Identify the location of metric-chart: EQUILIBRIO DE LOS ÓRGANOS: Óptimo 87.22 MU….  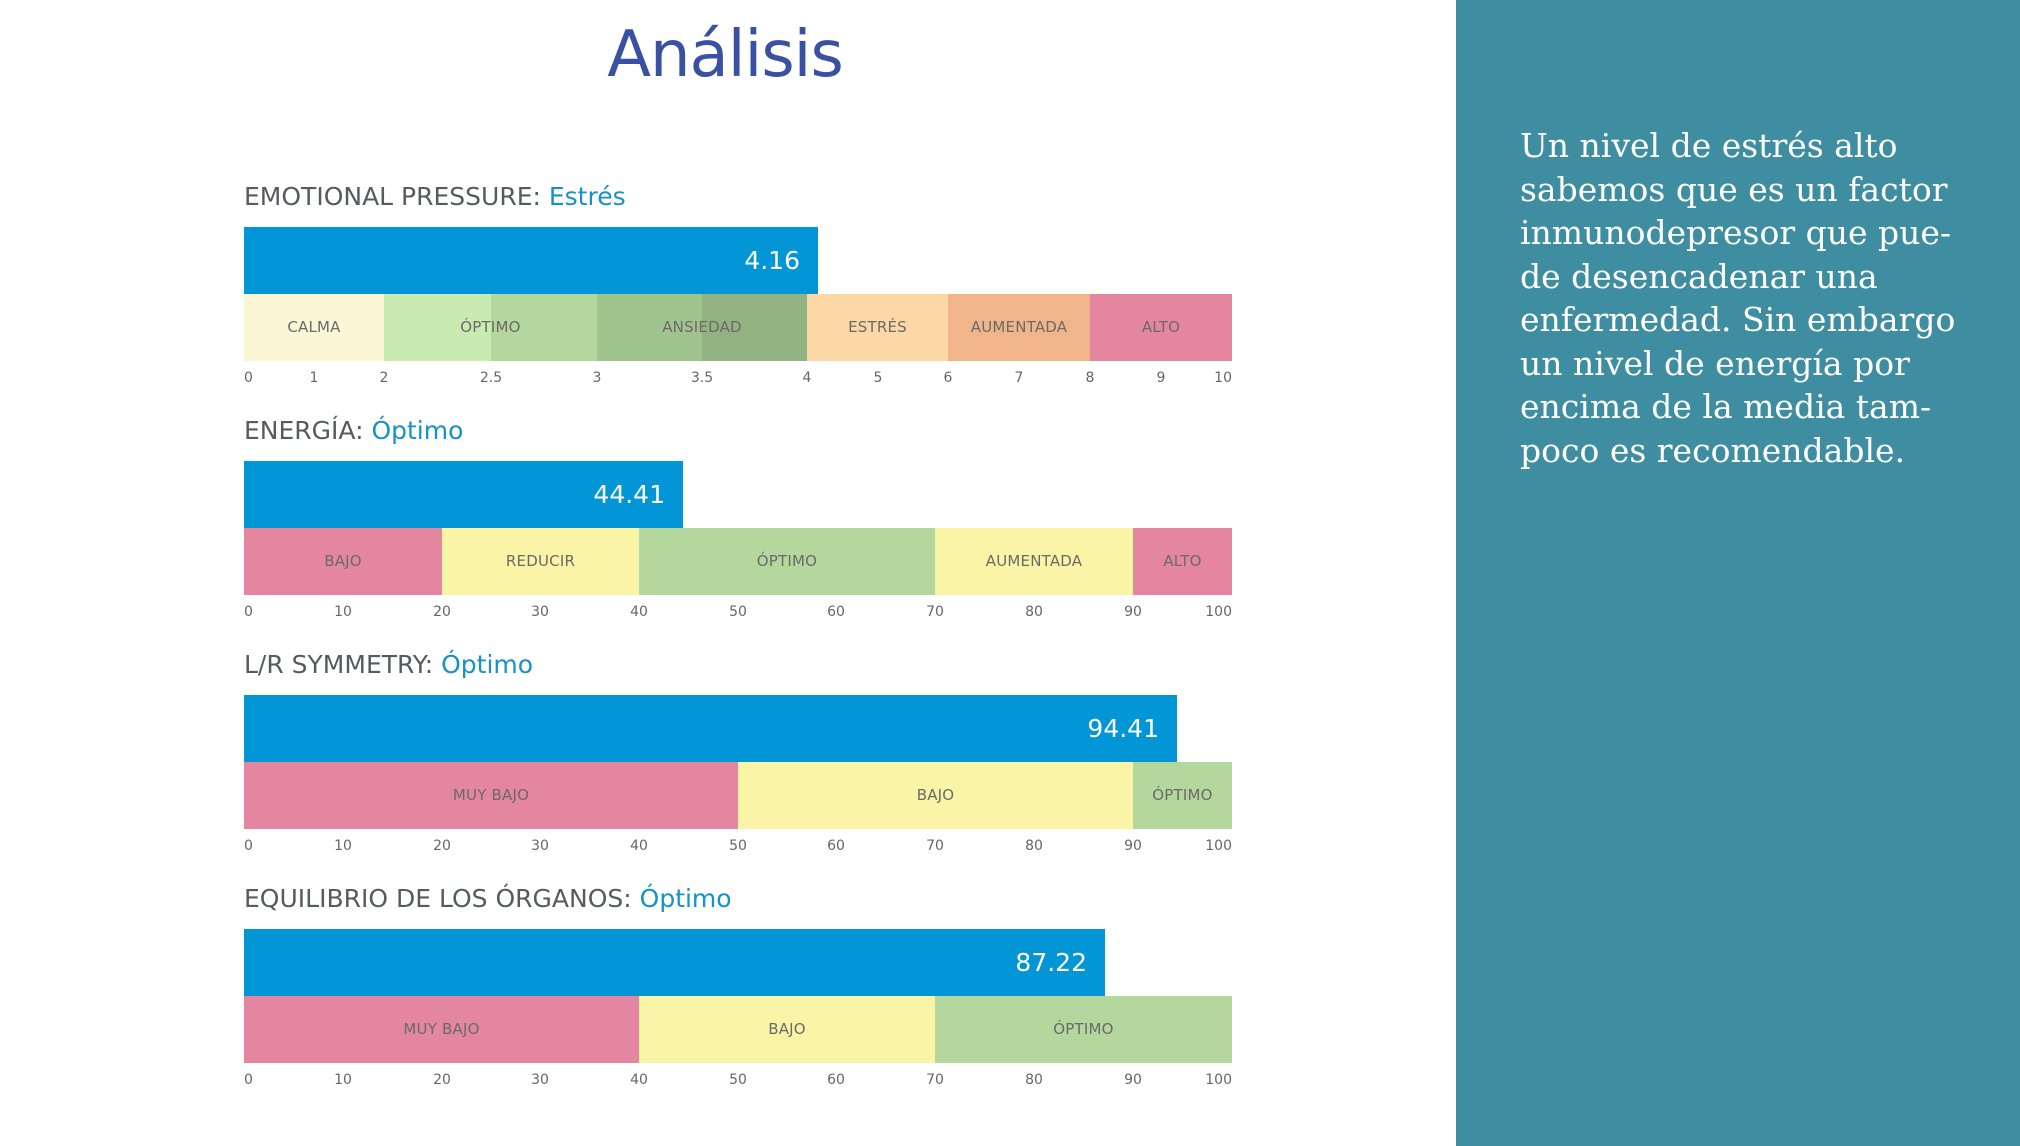
(738, 989).